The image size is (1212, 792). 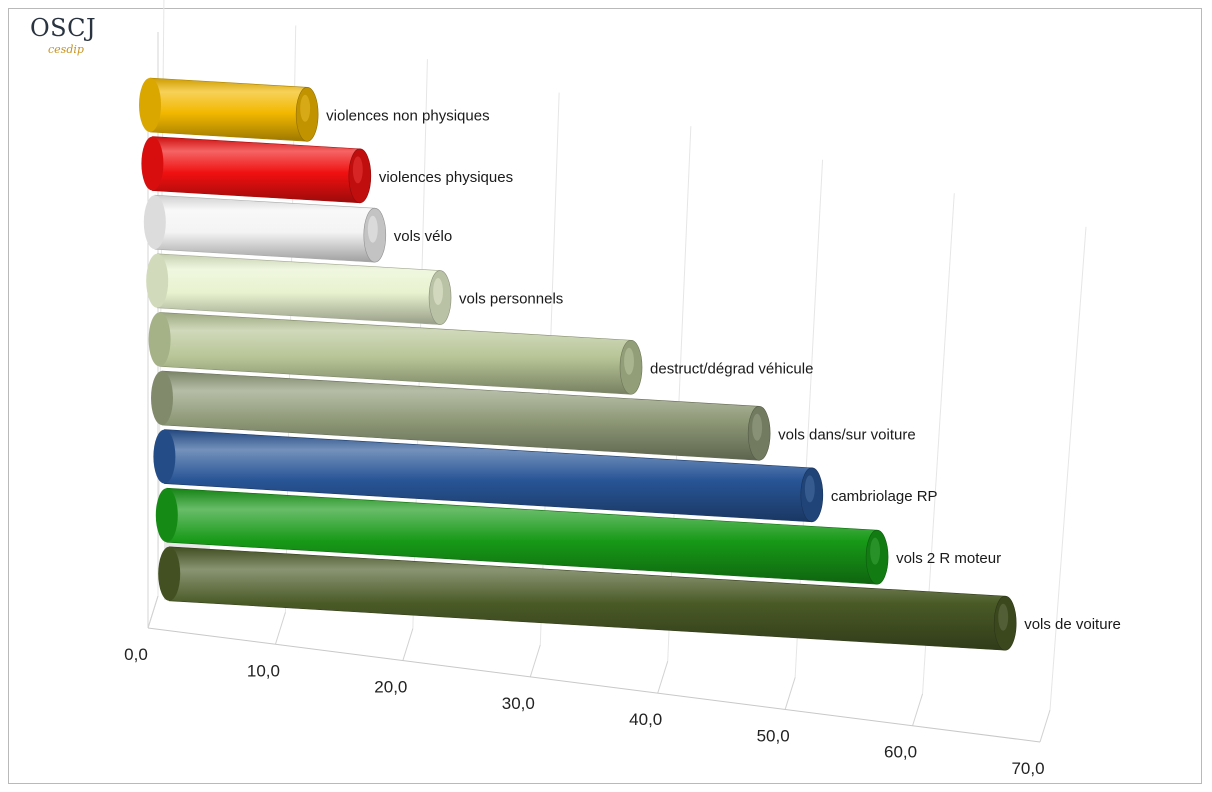 I want to click on tick-label: 20,0, so click(x=390, y=687).